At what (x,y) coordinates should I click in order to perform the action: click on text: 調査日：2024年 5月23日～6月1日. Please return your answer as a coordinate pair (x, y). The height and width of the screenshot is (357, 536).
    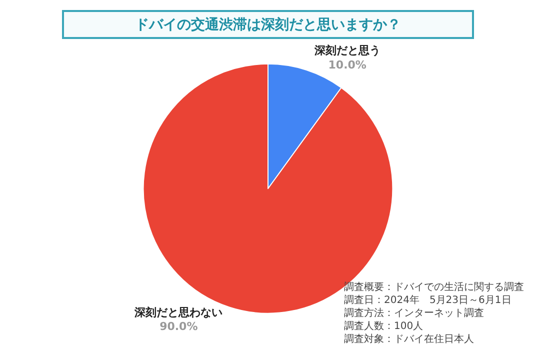
    Looking at the image, I should click on (428, 300).